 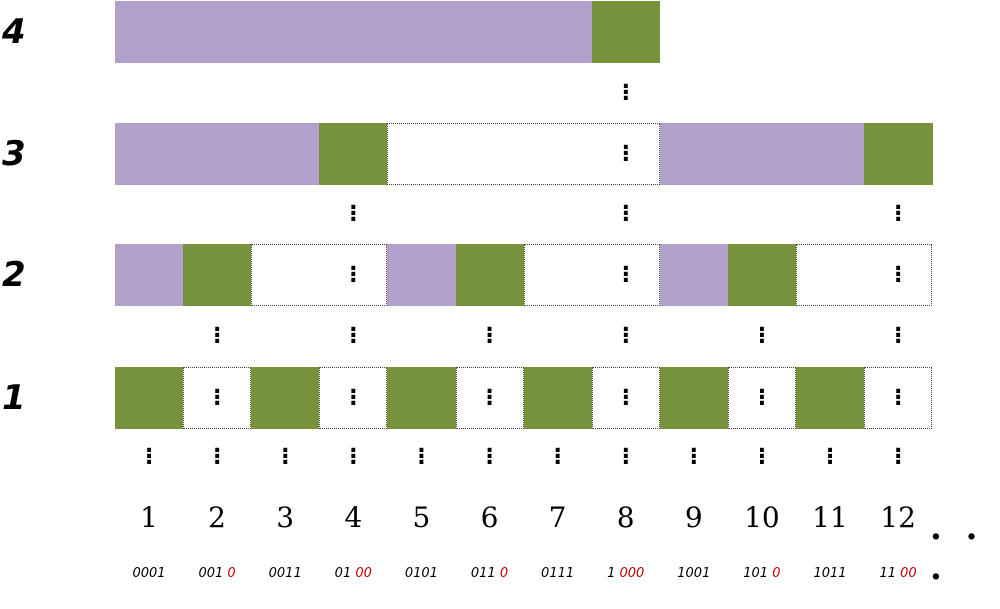 What do you see at coordinates (613, 573) in the screenshot?
I see `binary-prefix: 1` at bounding box center [613, 573].